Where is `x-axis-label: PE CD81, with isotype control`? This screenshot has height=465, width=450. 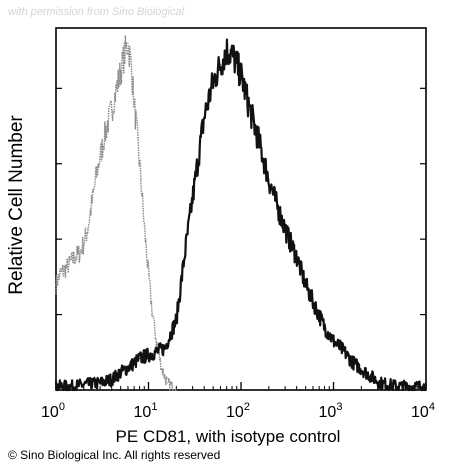
x-axis-label: PE CD81, with isotype control is located at coordinates (228, 436).